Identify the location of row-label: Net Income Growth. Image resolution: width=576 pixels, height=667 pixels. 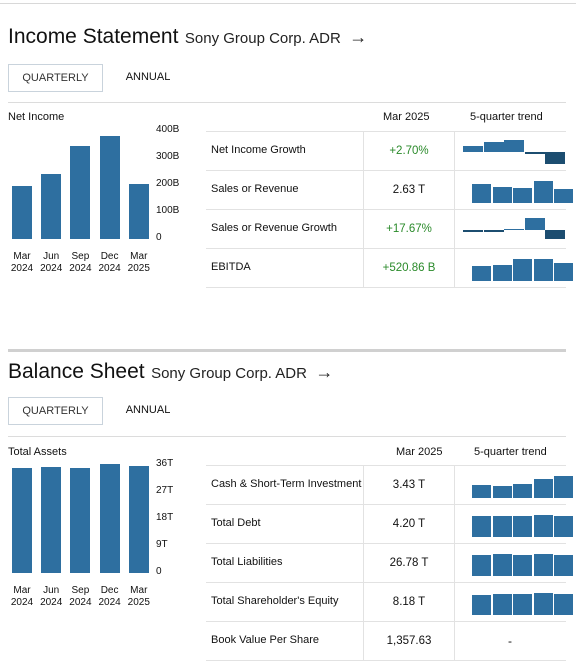
(258, 150).